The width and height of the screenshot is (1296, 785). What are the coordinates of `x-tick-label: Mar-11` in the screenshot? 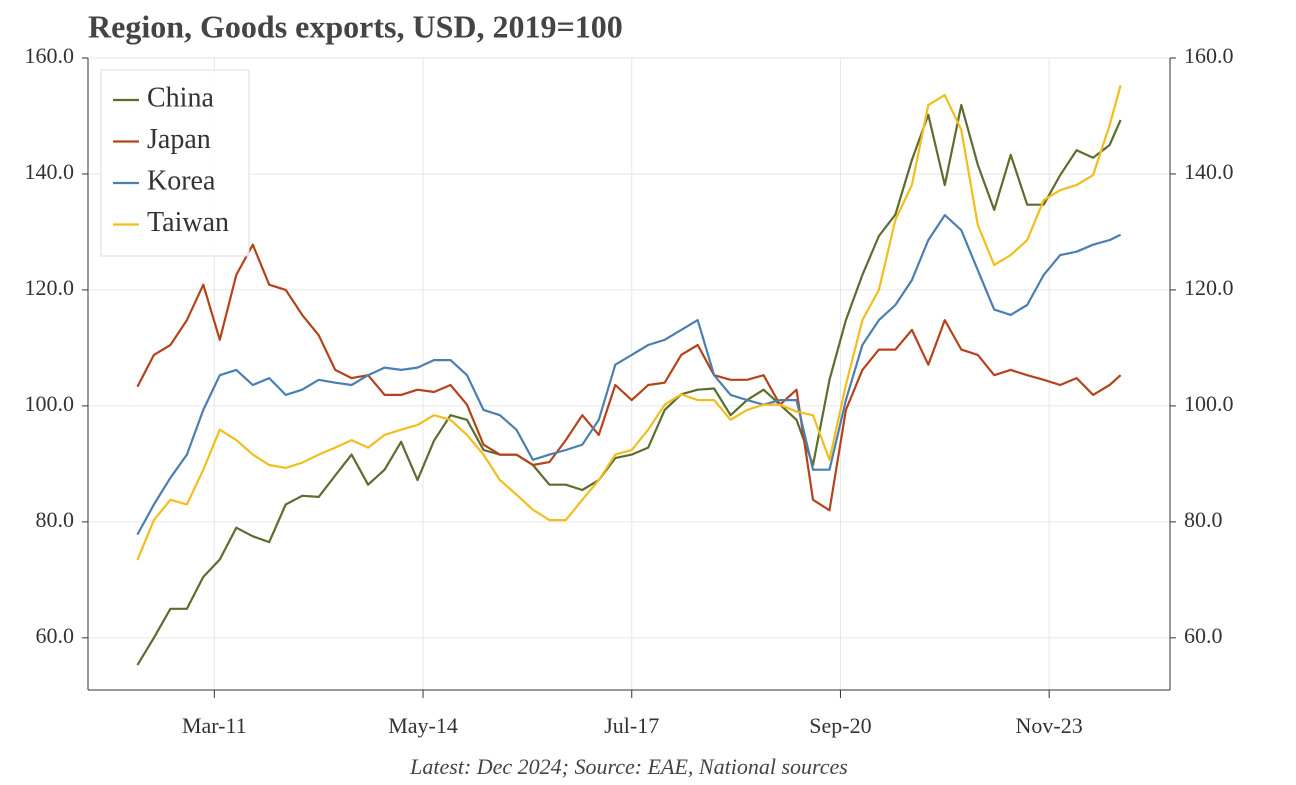 It's located at (214, 725).